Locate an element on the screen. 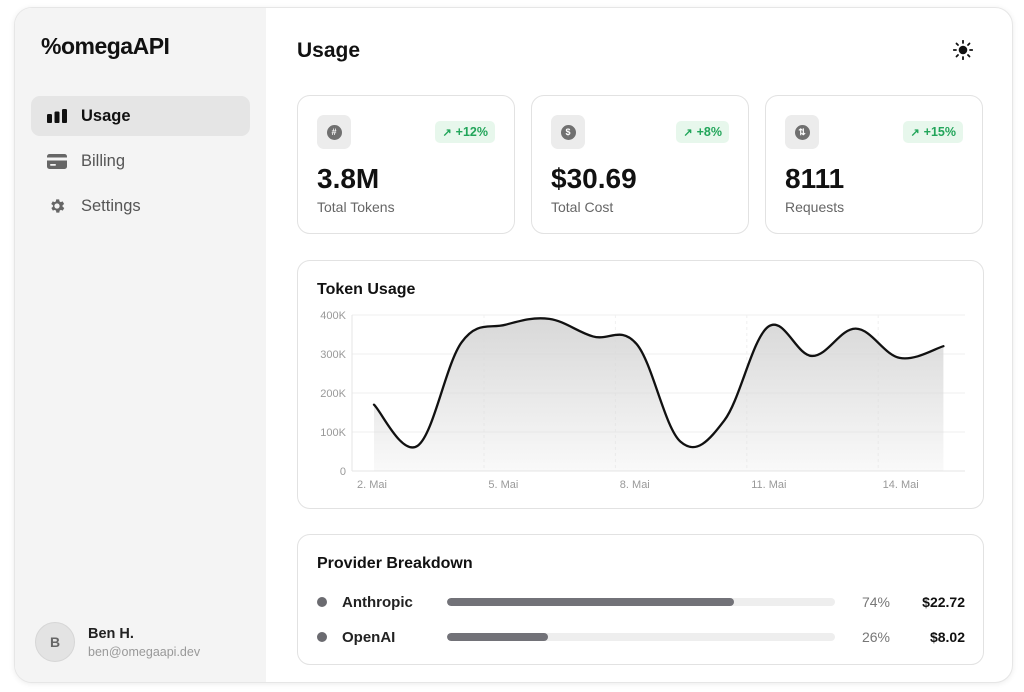  y-tick-label: 0 is located at coordinates (343, 472).